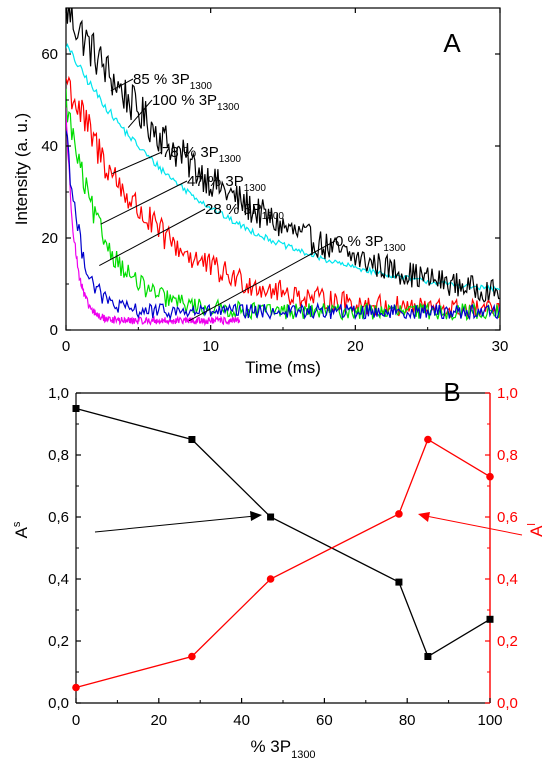 The height and width of the screenshot is (768, 551). Describe the element at coordinates (407, 720) in the screenshot. I see `panel-b-x-tick-label: 80` at that location.